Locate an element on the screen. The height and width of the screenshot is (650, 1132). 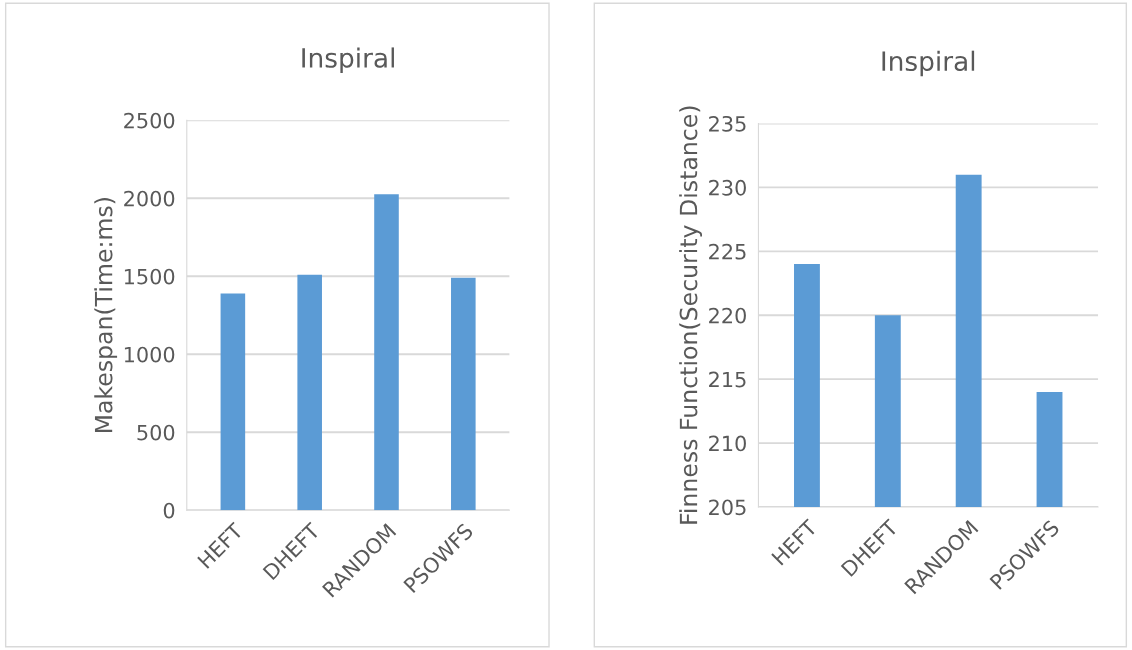
y-tick-label: 230 is located at coordinates (727, 187).